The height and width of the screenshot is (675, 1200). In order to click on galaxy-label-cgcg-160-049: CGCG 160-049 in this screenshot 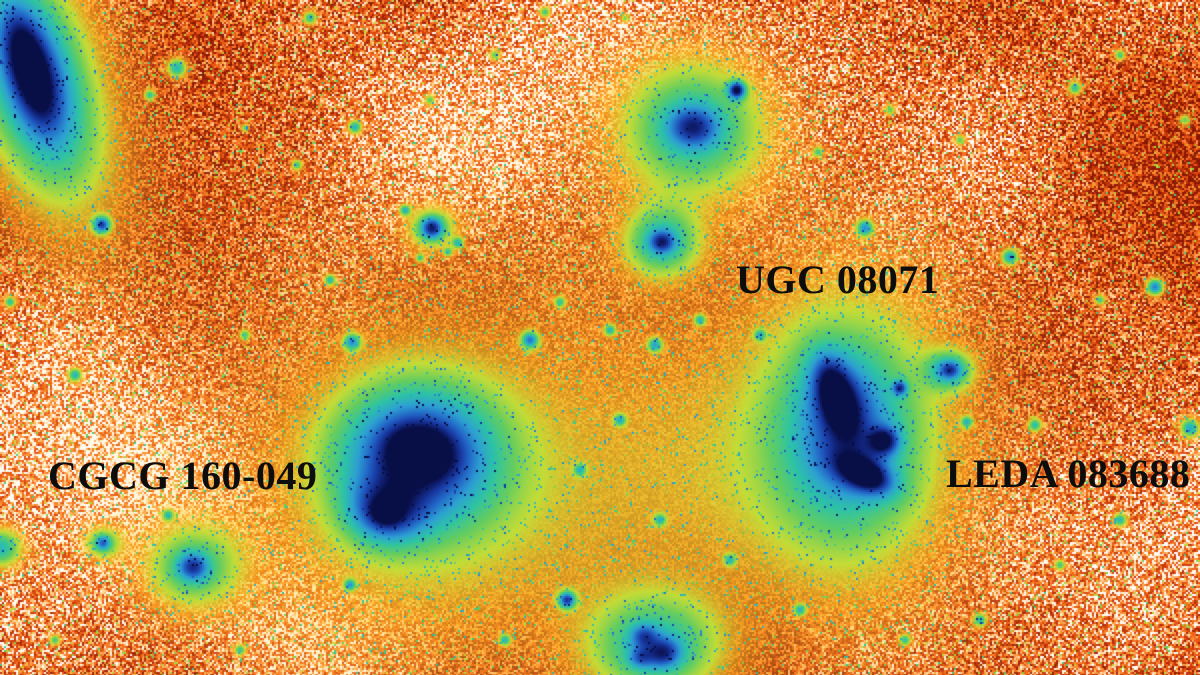, I will do `click(183, 475)`.